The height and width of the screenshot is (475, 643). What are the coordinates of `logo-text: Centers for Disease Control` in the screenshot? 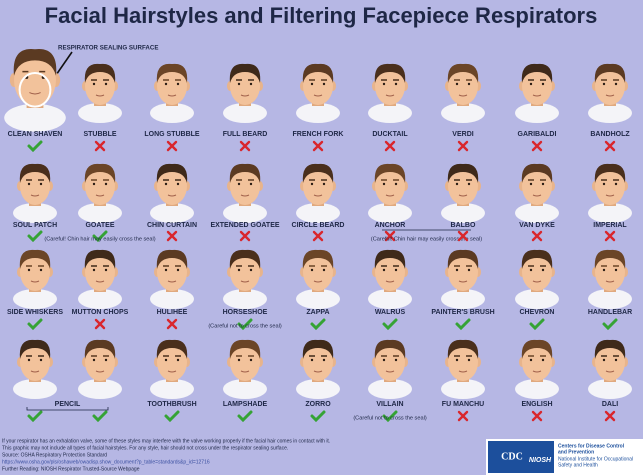 It's located at (591, 446).